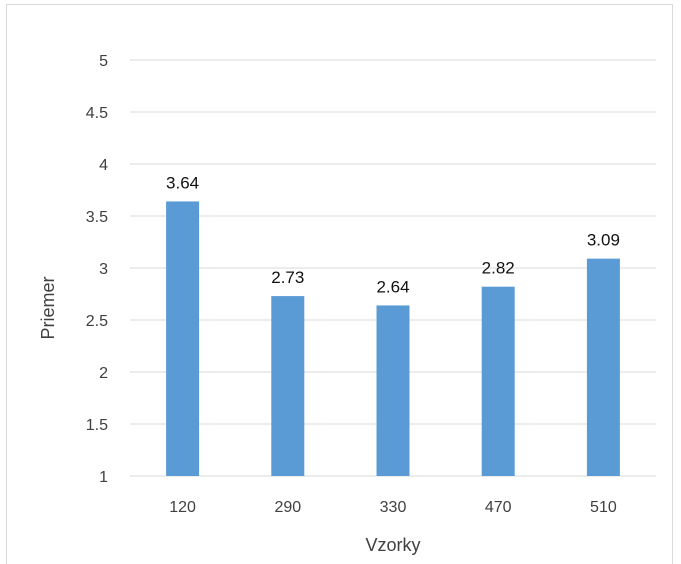 The width and height of the screenshot is (681, 564). What do you see at coordinates (97, 321) in the screenshot?
I see `y-tick-label: 2.5` at bounding box center [97, 321].